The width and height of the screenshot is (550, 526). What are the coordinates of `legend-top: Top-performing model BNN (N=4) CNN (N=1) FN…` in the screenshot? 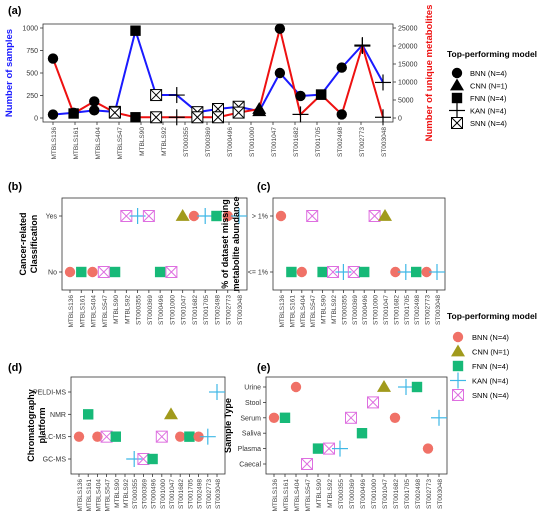 It's located at (492, 89).